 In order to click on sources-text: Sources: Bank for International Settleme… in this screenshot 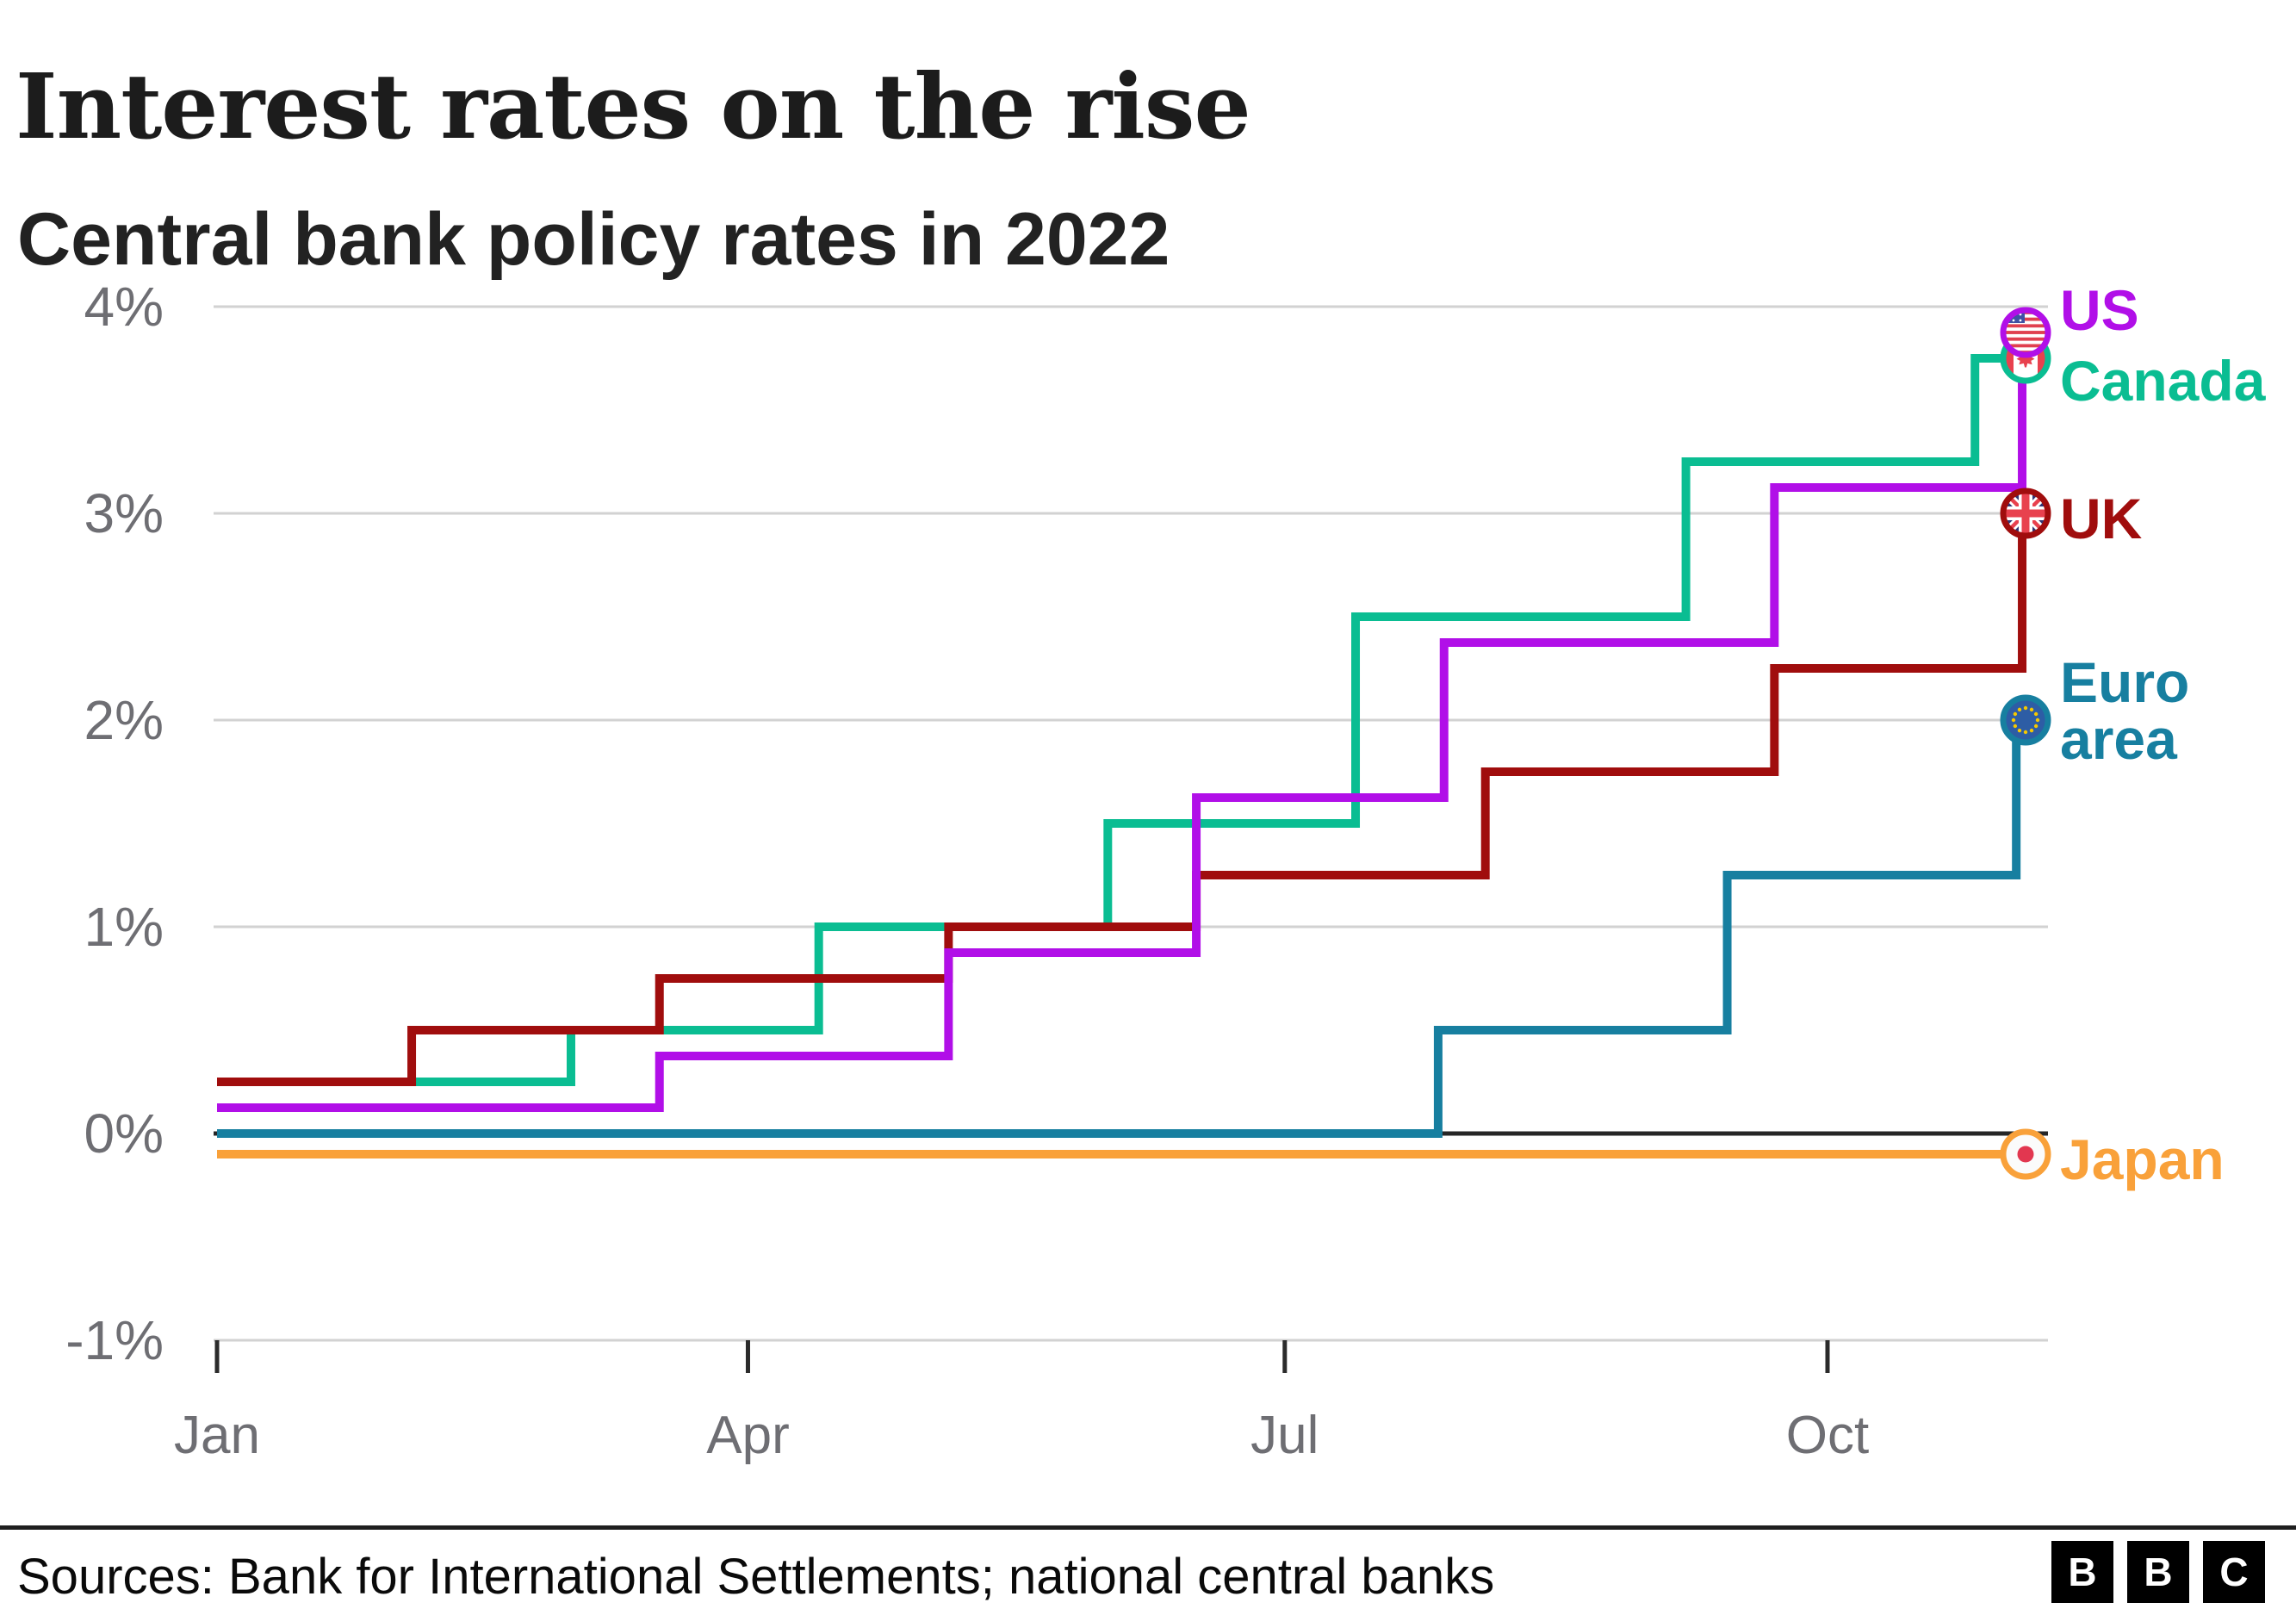, I will do `click(756, 1577)`.